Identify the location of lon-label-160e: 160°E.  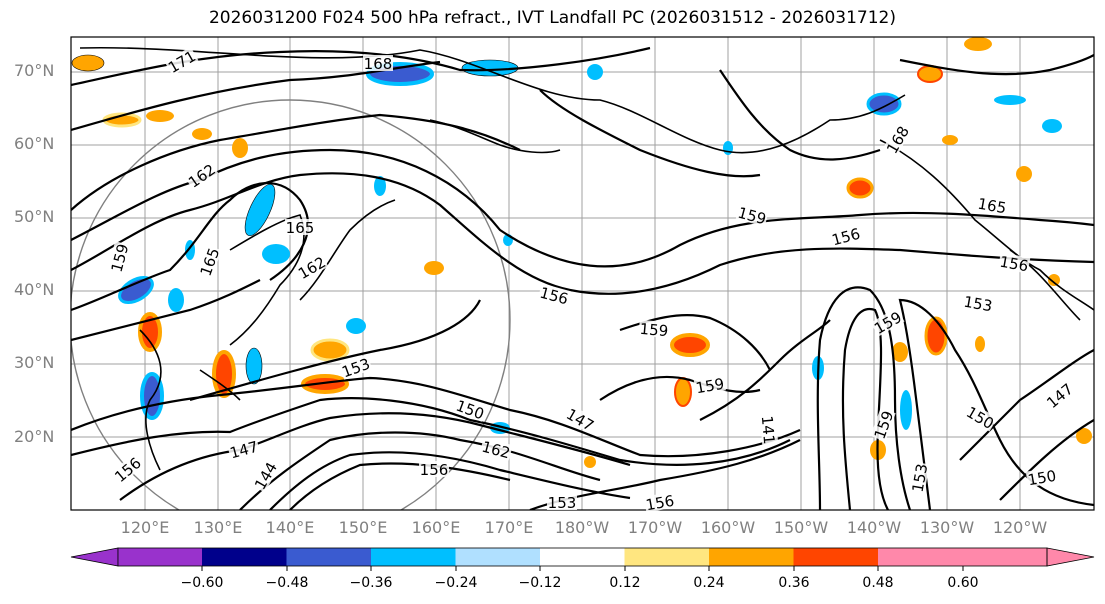
(436, 527).